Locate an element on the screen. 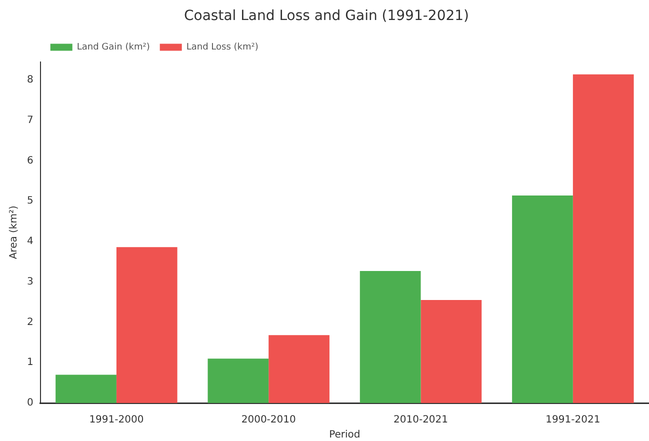 This screenshot has height=441, width=649. legend-label: Land Gain (km²) is located at coordinates (113, 47).